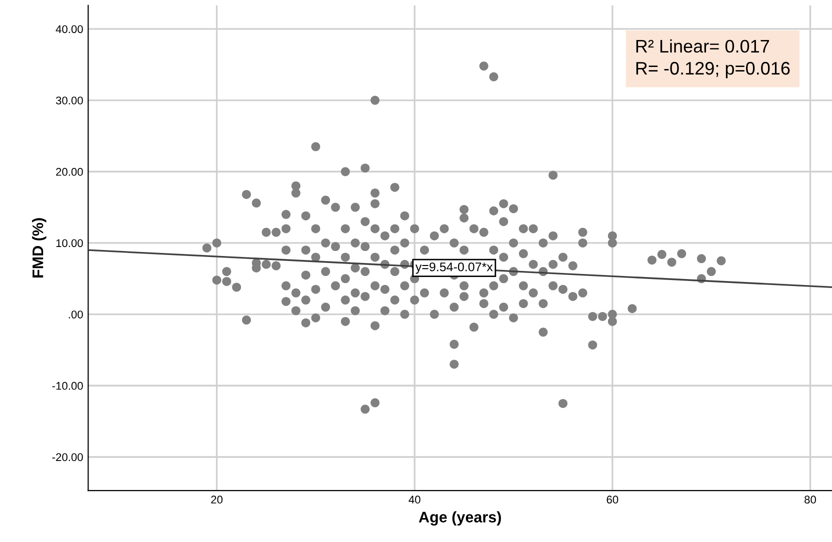  What do you see at coordinates (69, 243) in the screenshot?
I see `y-tick-label: 10.00` at bounding box center [69, 243].